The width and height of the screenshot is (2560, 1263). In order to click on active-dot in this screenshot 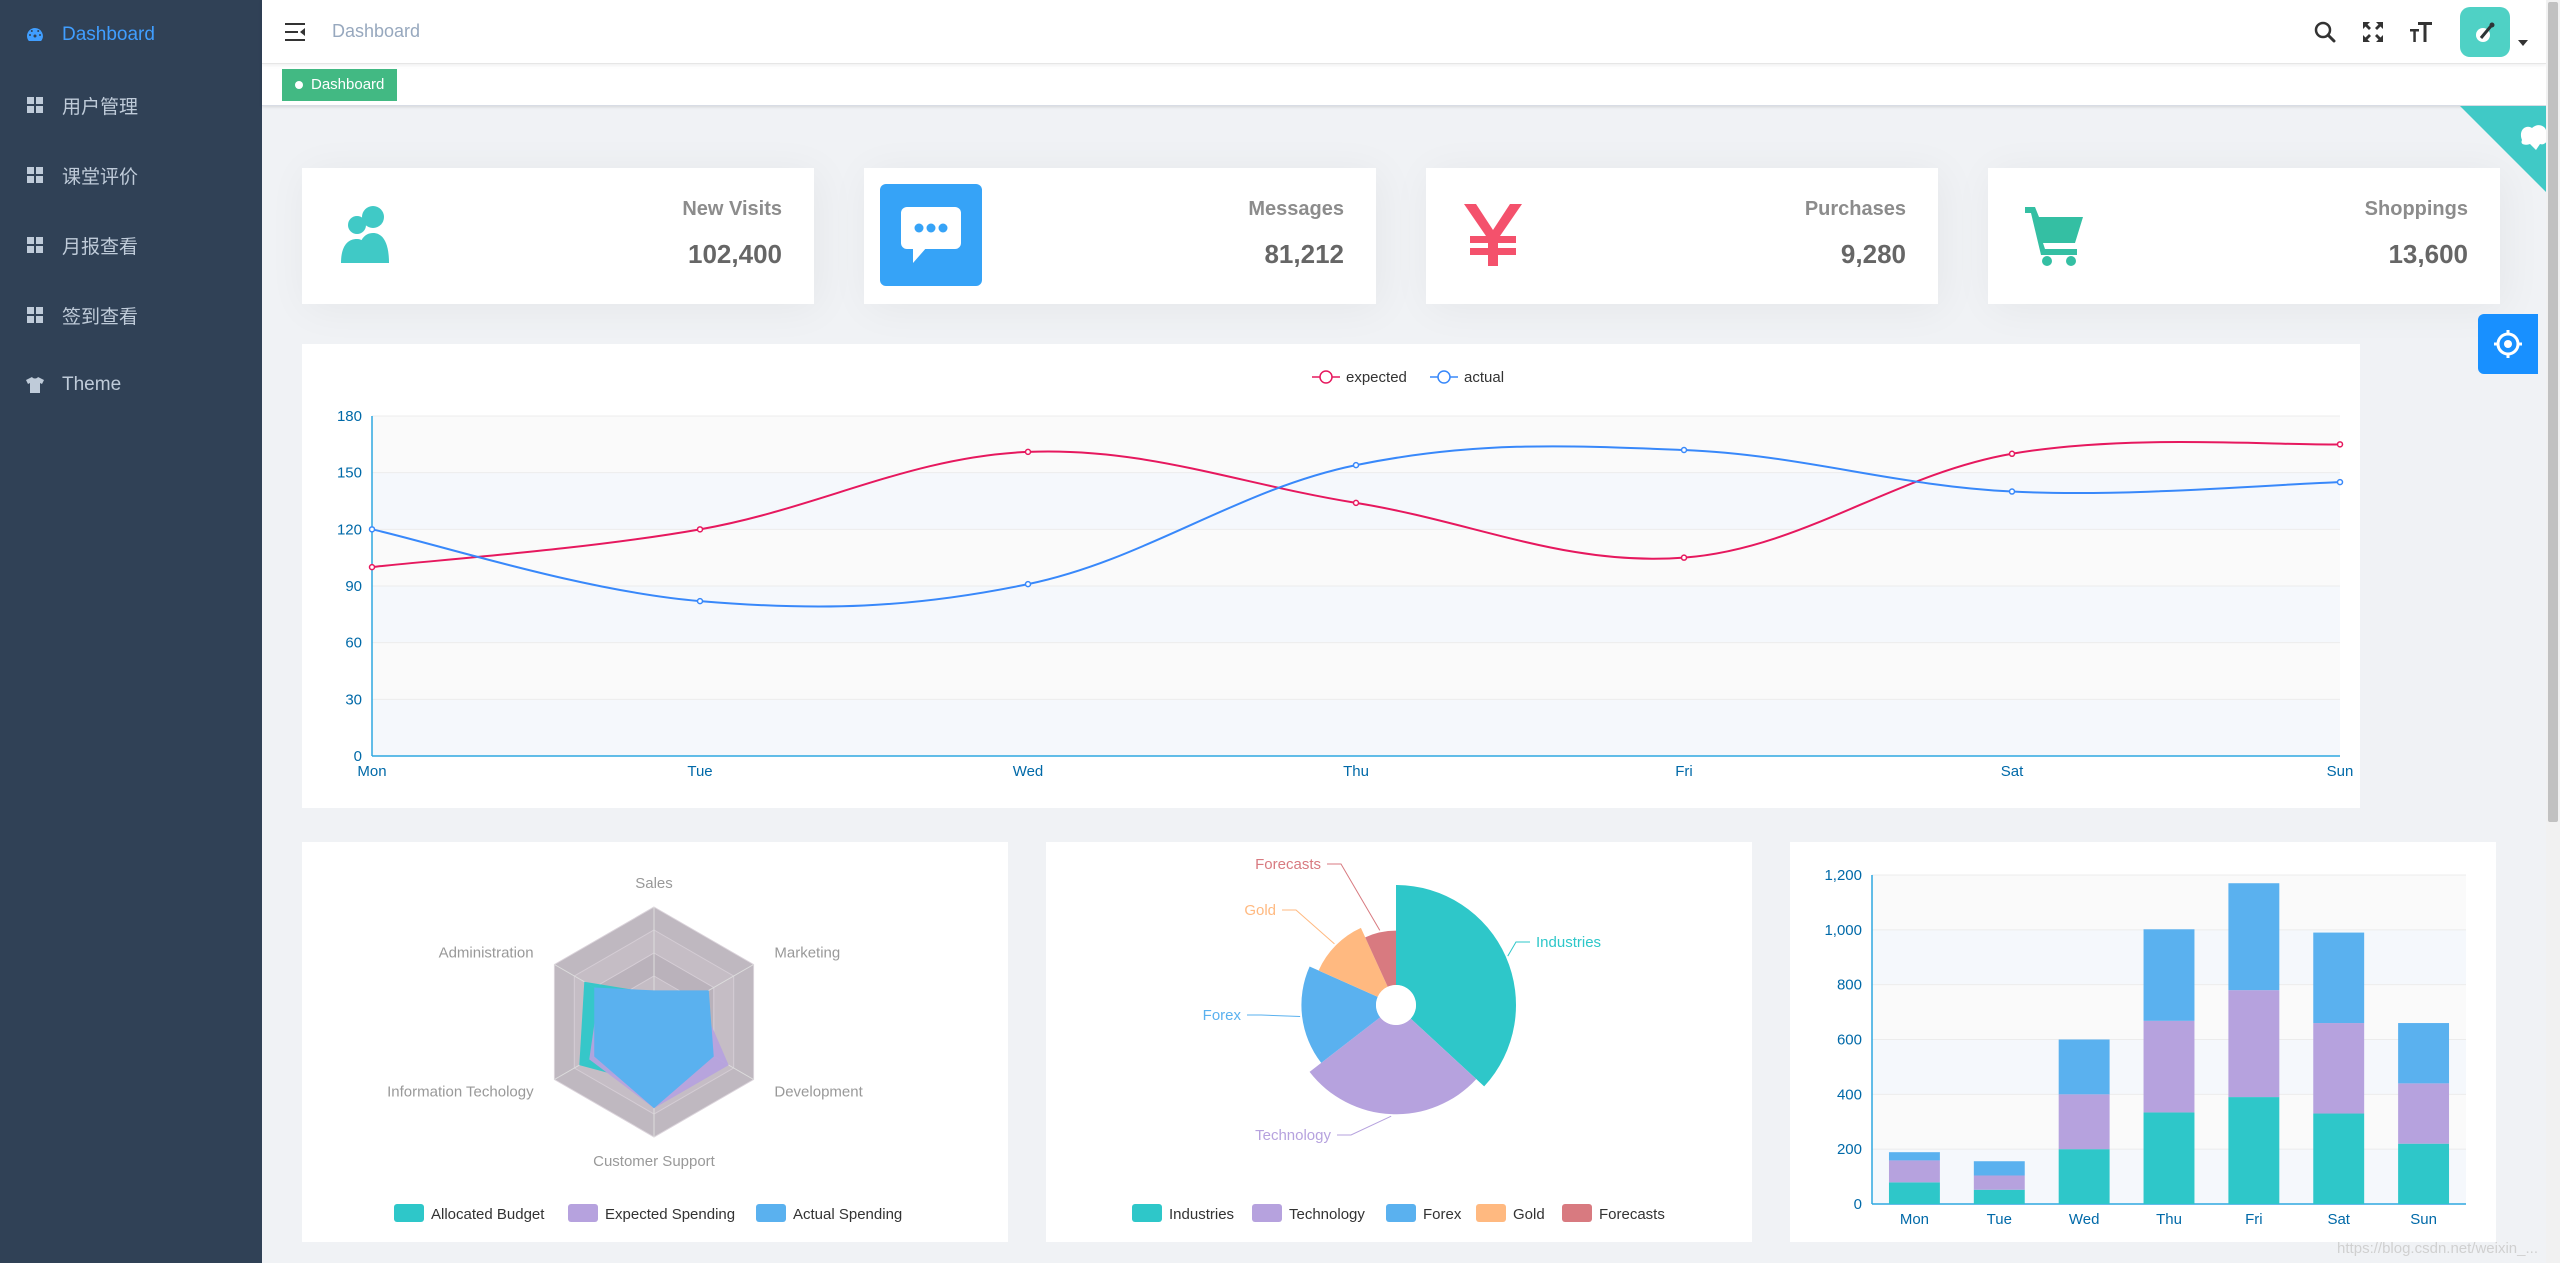, I will do `click(299, 84)`.